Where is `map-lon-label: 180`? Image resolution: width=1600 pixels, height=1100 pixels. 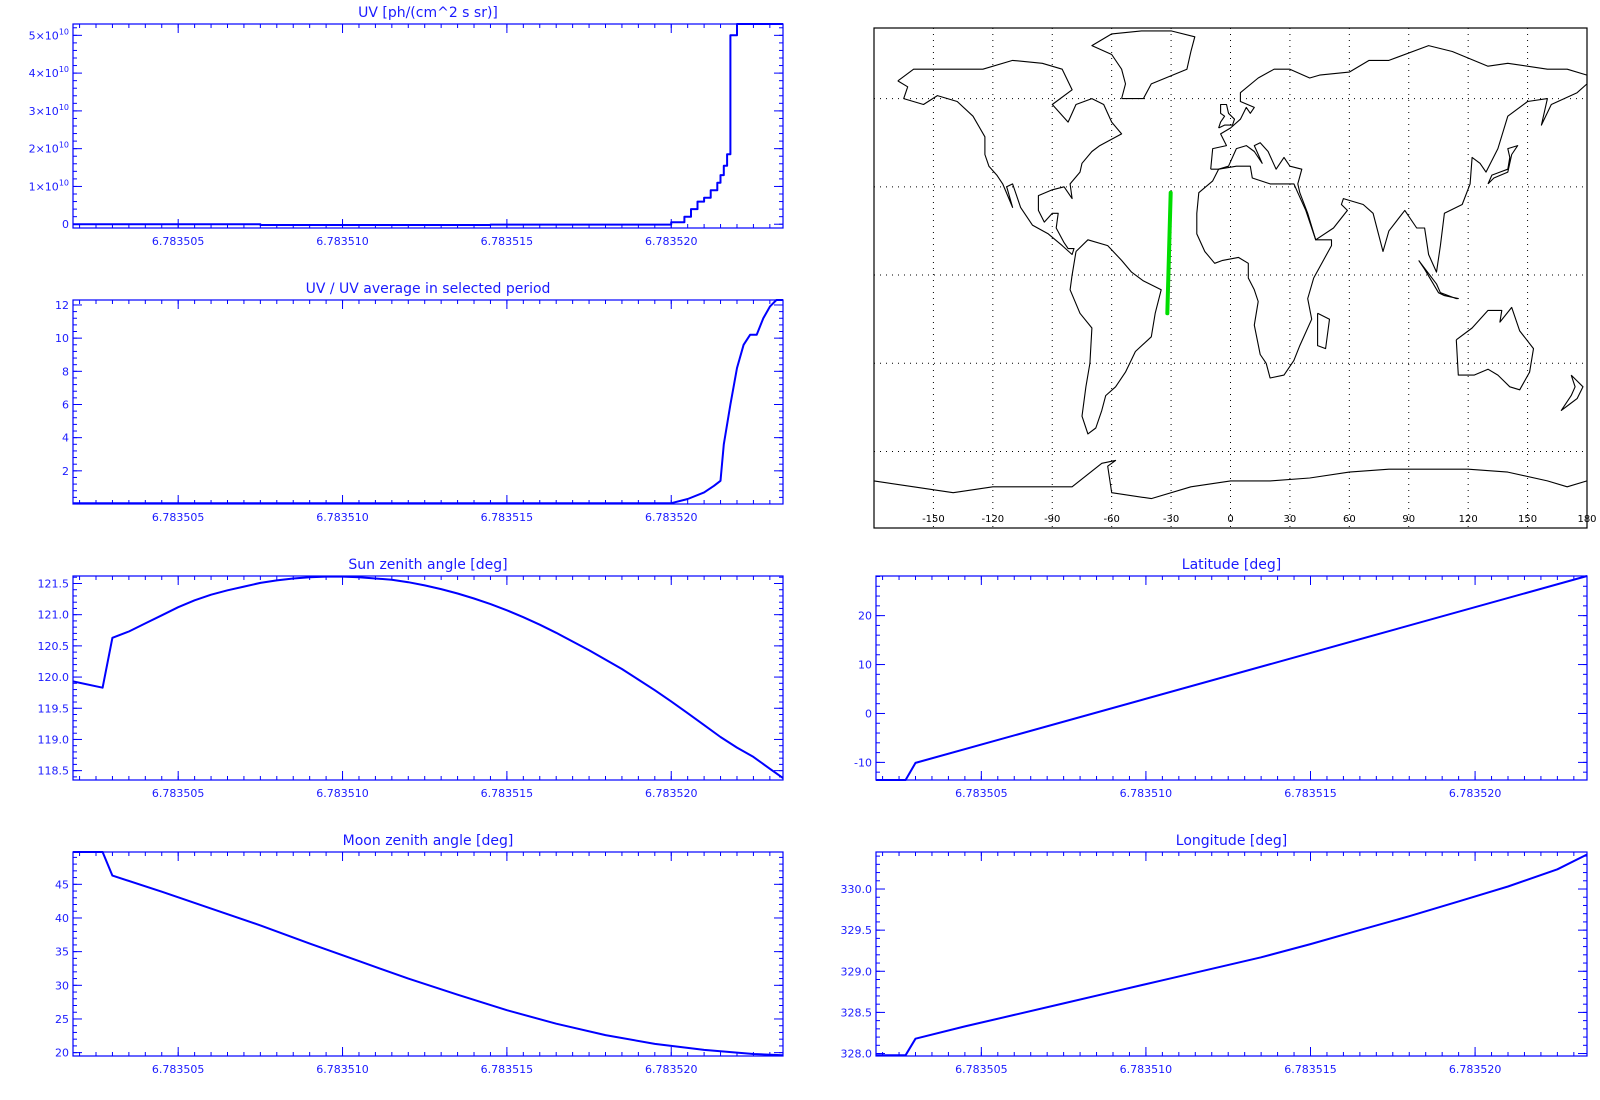
map-lon-label: 180 is located at coordinates (1586, 519).